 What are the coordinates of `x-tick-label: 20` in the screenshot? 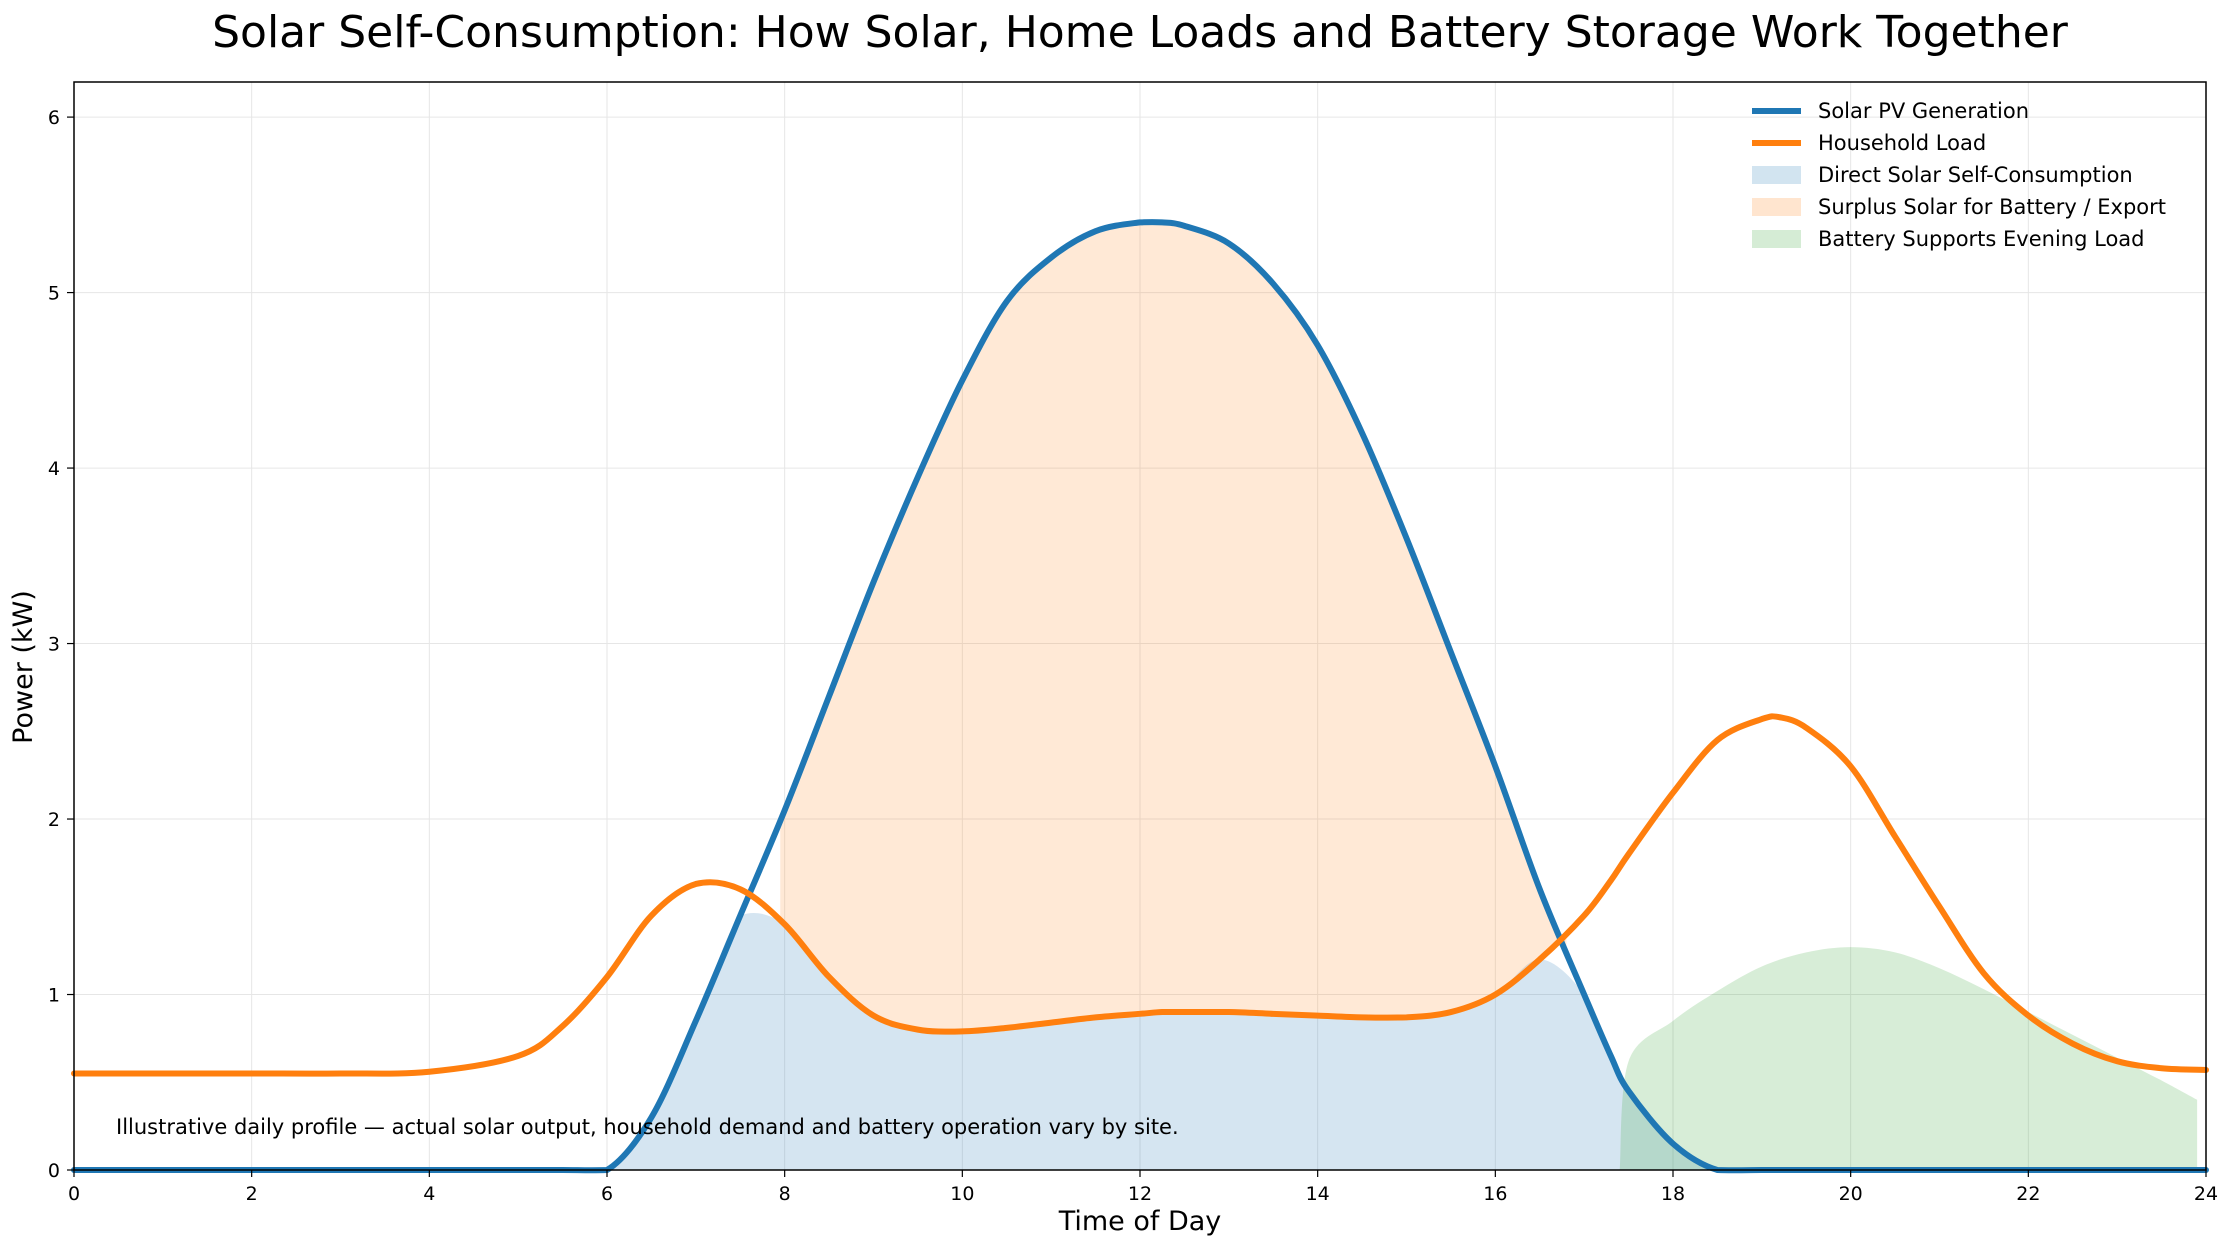 It's located at (1851, 1194).